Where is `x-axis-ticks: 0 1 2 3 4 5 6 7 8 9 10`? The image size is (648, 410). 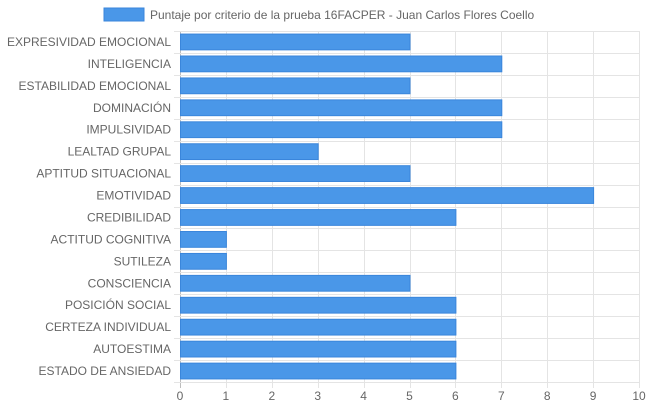 x-axis-ticks: 0 1 2 3 4 5 6 7 8 9 10 is located at coordinates (411, 396).